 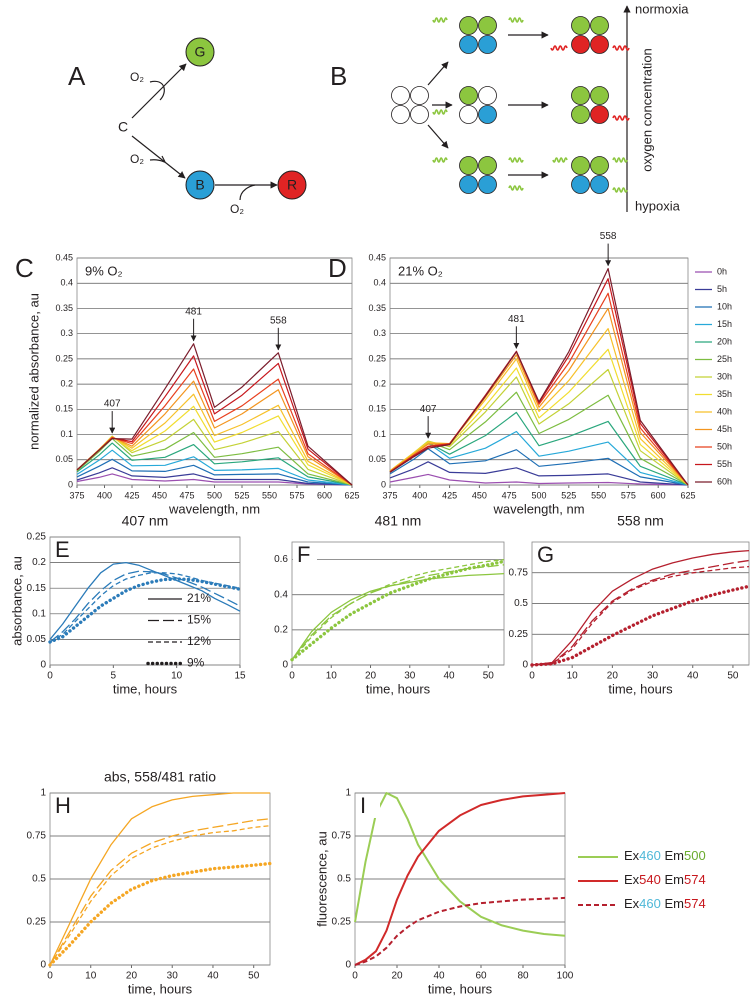 What do you see at coordinates (379, 434) in the screenshot?
I see `y-tick-label: 0.1` at bounding box center [379, 434].